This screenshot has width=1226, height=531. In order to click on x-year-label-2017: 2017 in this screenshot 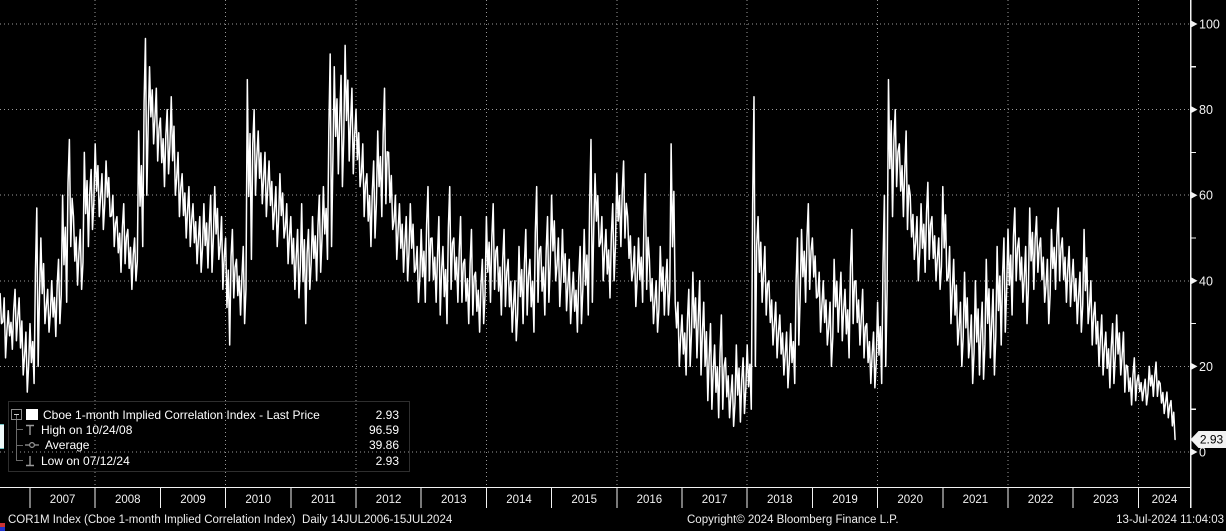, I will do `click(715, 500)`.